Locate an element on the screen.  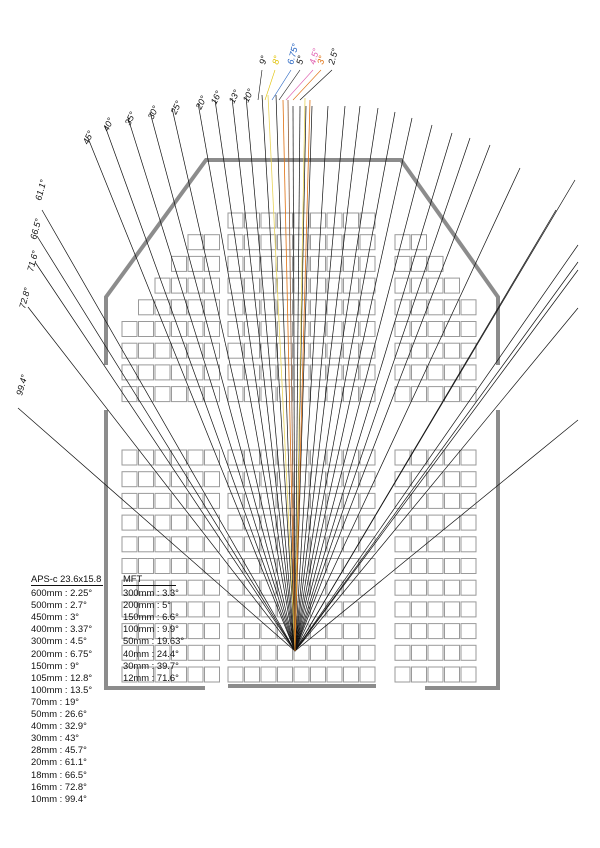
angle-label-top: 8° is located at coordinates (276, 59).